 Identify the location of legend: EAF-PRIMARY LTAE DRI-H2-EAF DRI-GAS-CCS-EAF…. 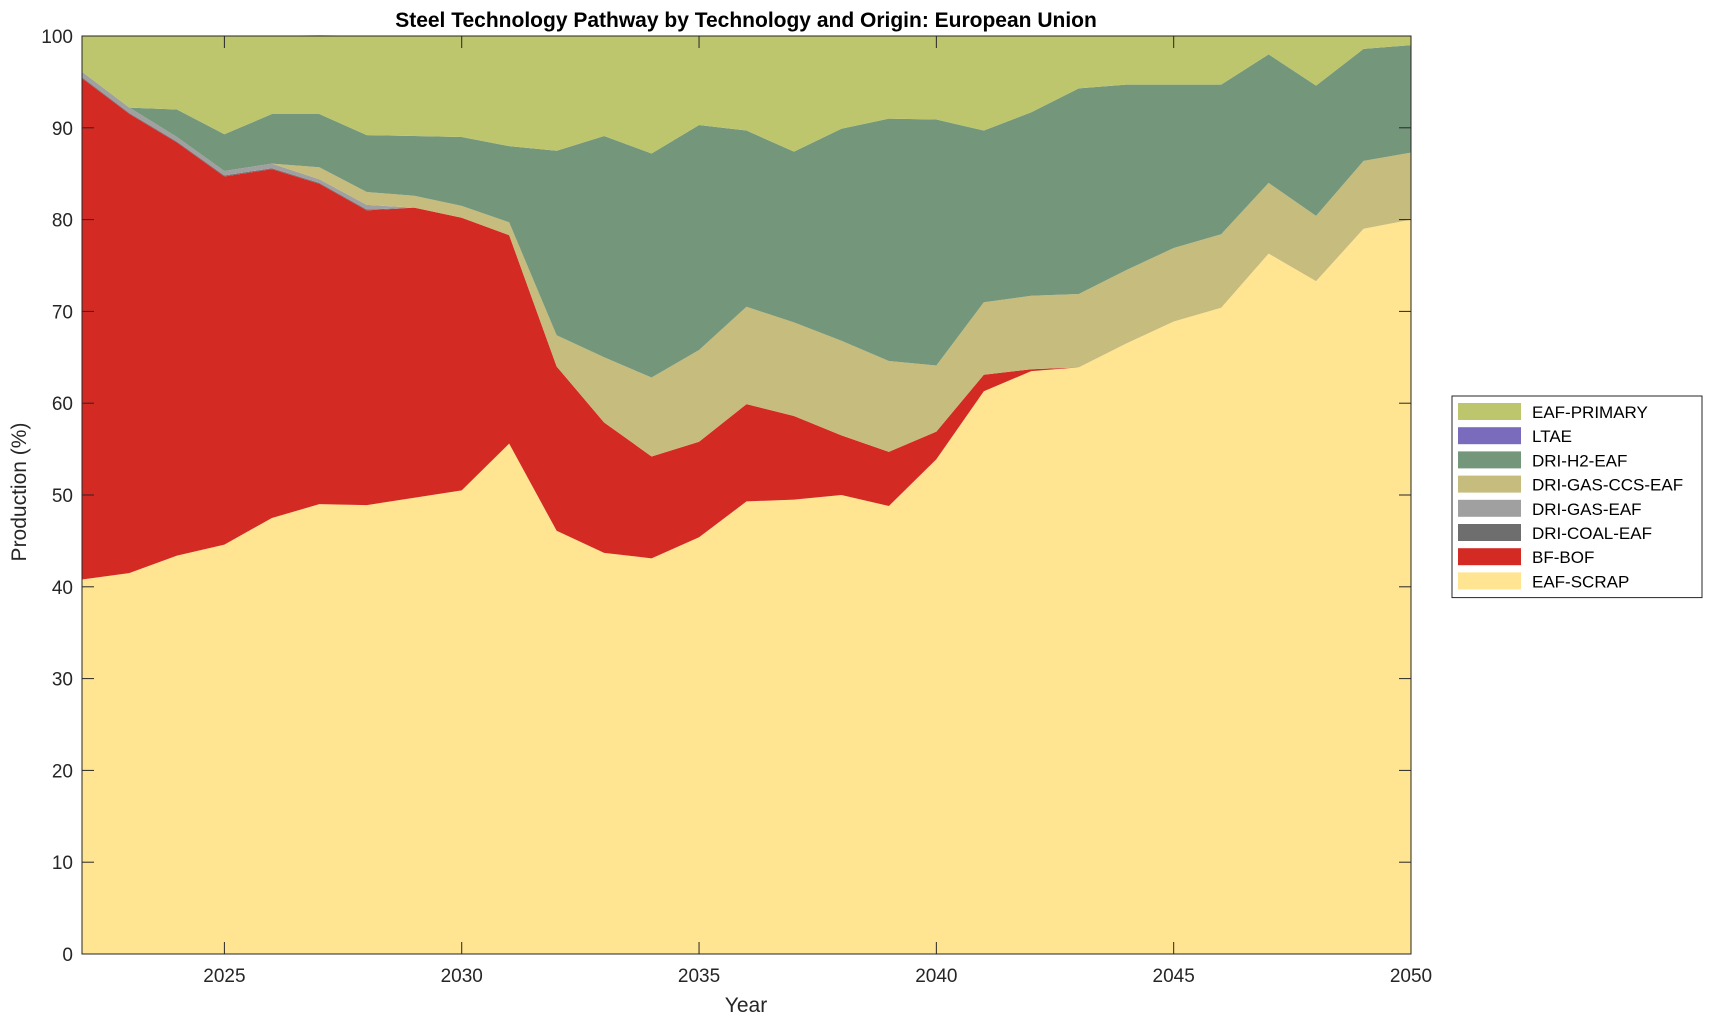
(1577, 497).